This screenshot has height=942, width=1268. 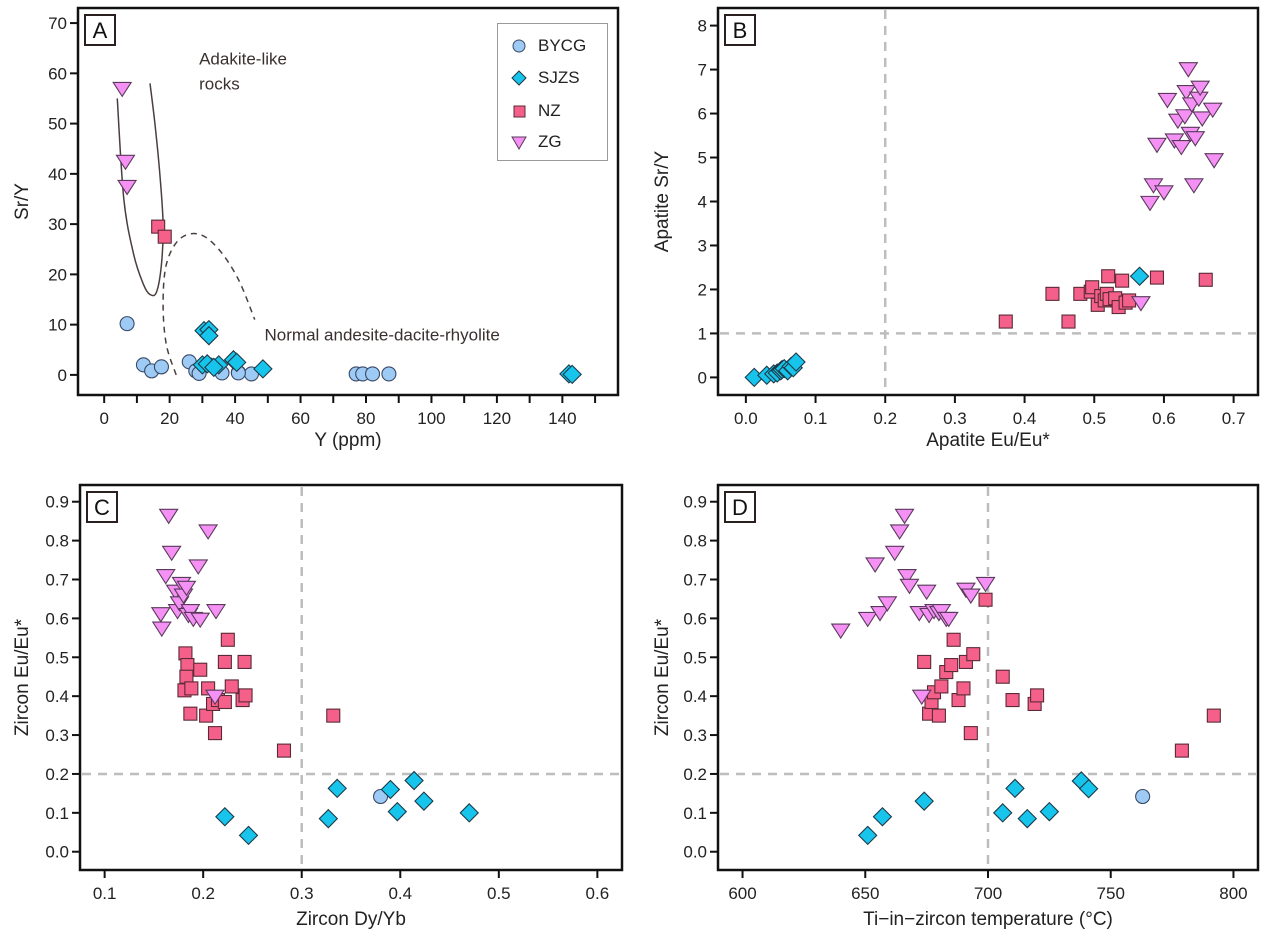 I want to click on y-tick-label: 10, so click(x=57, y=325).